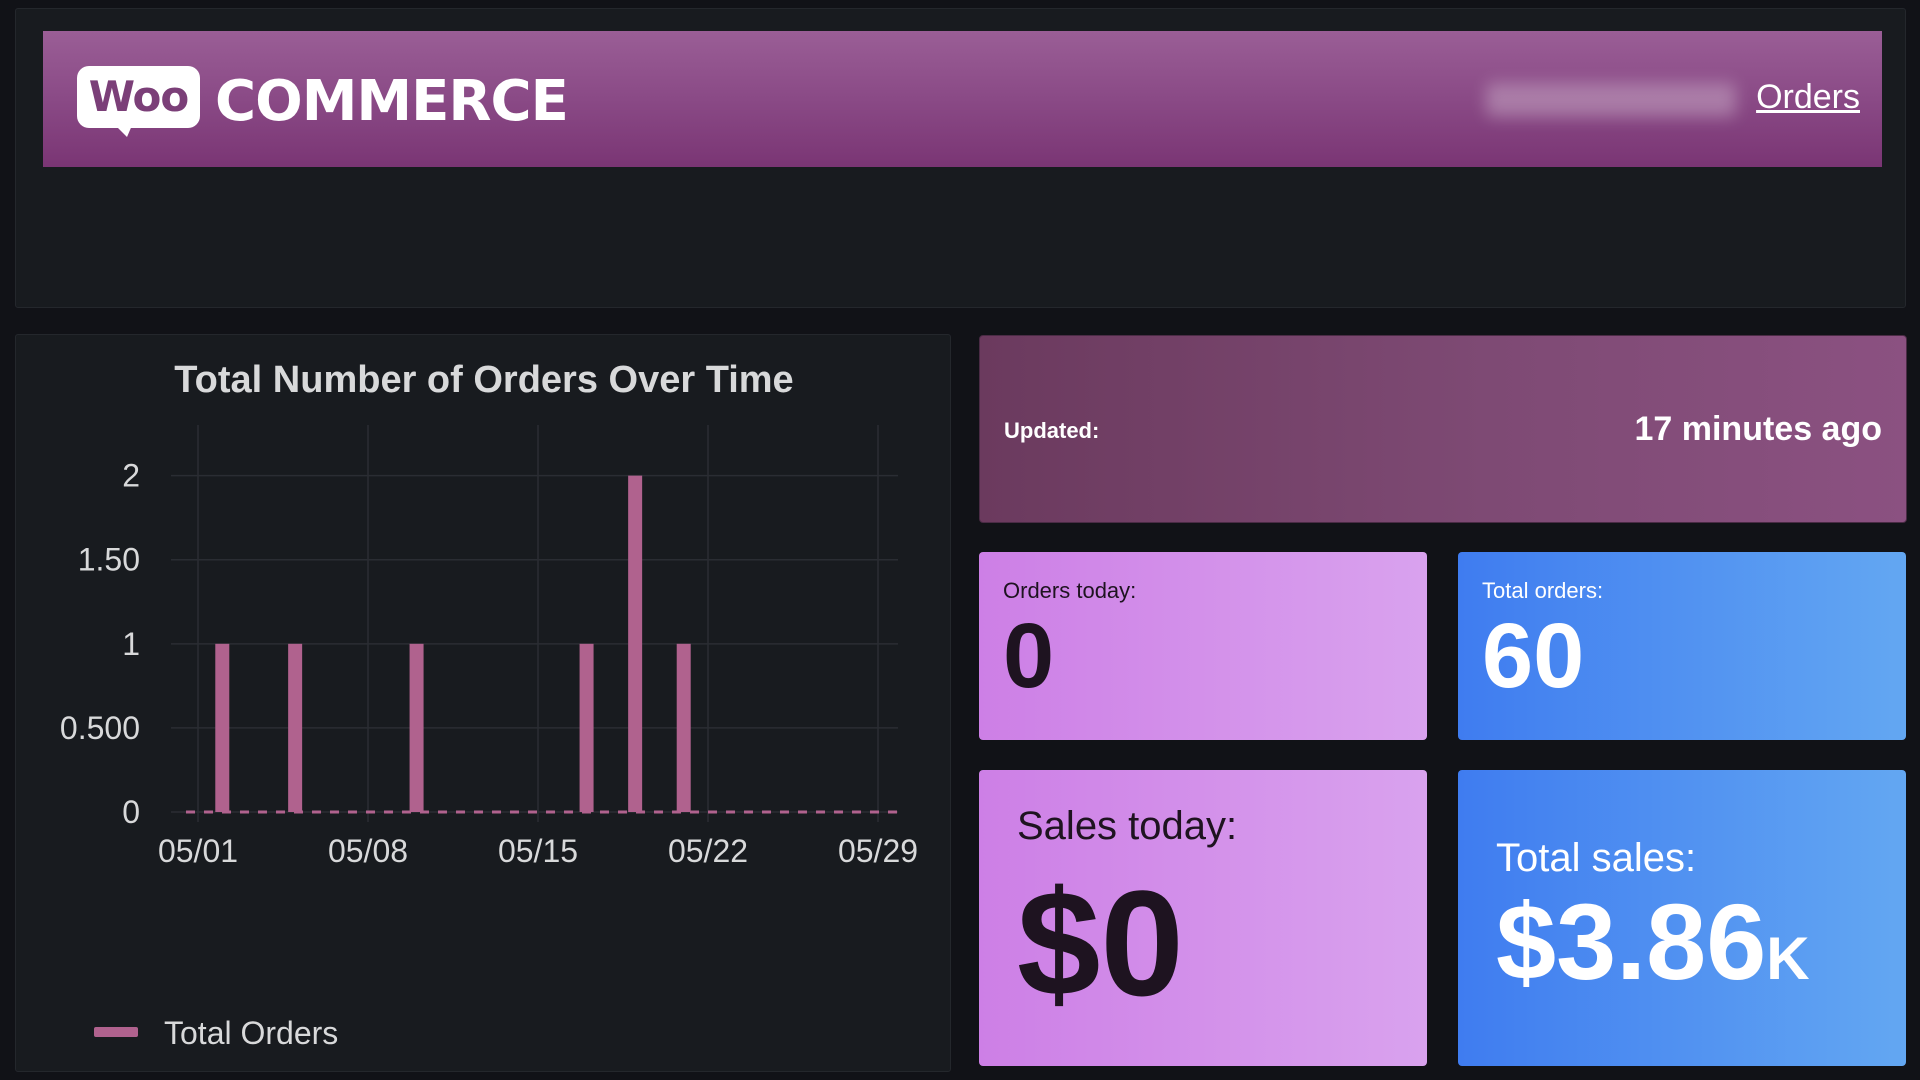 This screenshot has height=1080, width=1920. What do you see at coordinates (131, 476) in the screenshot?
I see `y-tick-label: 2` at bounding box center [131, 476].